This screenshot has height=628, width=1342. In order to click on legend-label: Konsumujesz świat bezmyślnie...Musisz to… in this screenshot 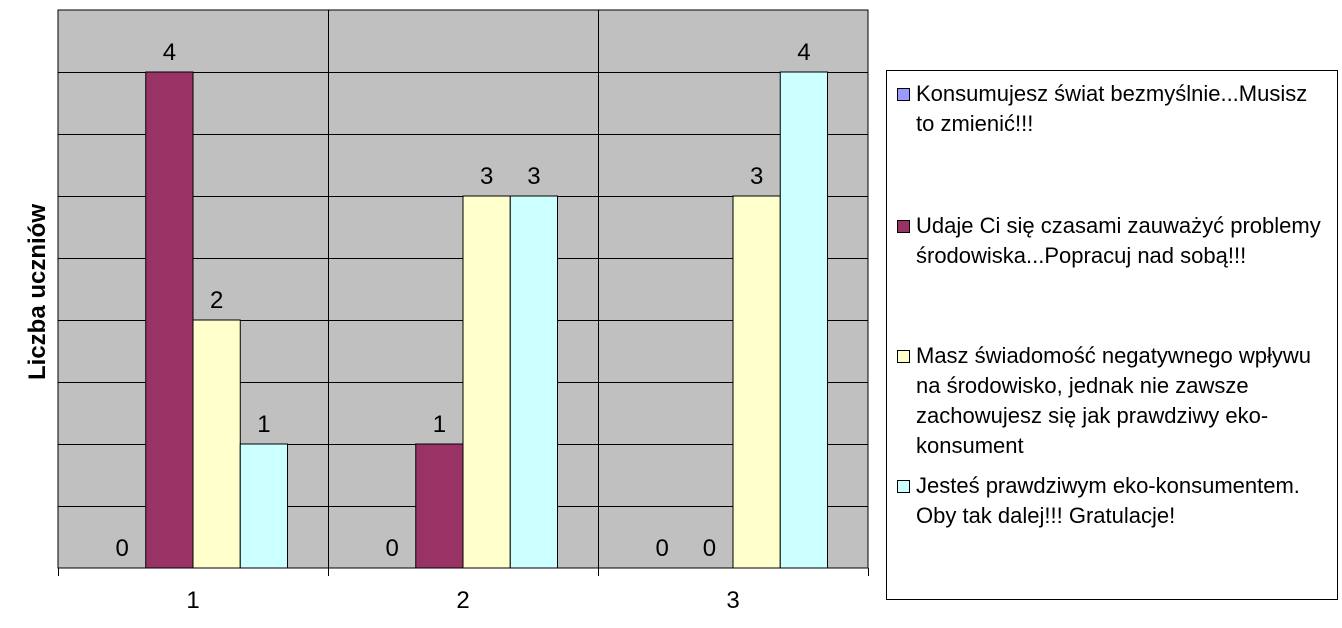, I will do `click(1112, 108)`.